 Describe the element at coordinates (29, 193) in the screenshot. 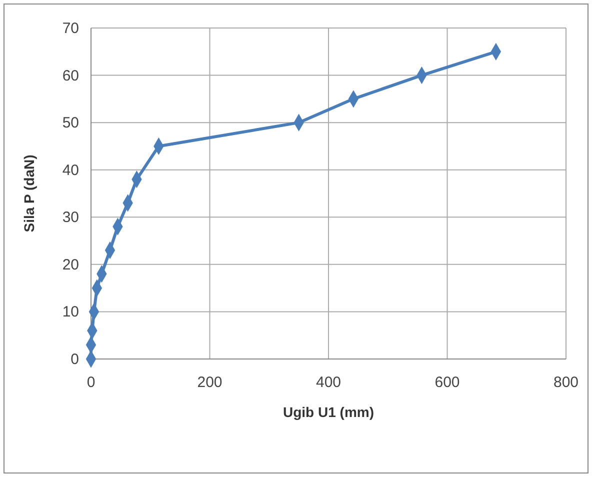

I see `y-axis-title: Sila P (daN)` at that location.